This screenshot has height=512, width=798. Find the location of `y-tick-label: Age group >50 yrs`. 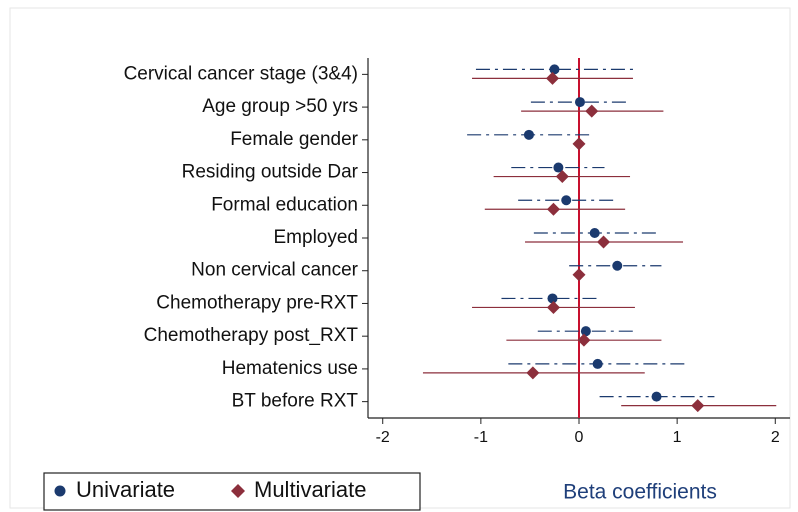

y-tick-label: Age group >50 yrs is located at coordinates (280, 106).